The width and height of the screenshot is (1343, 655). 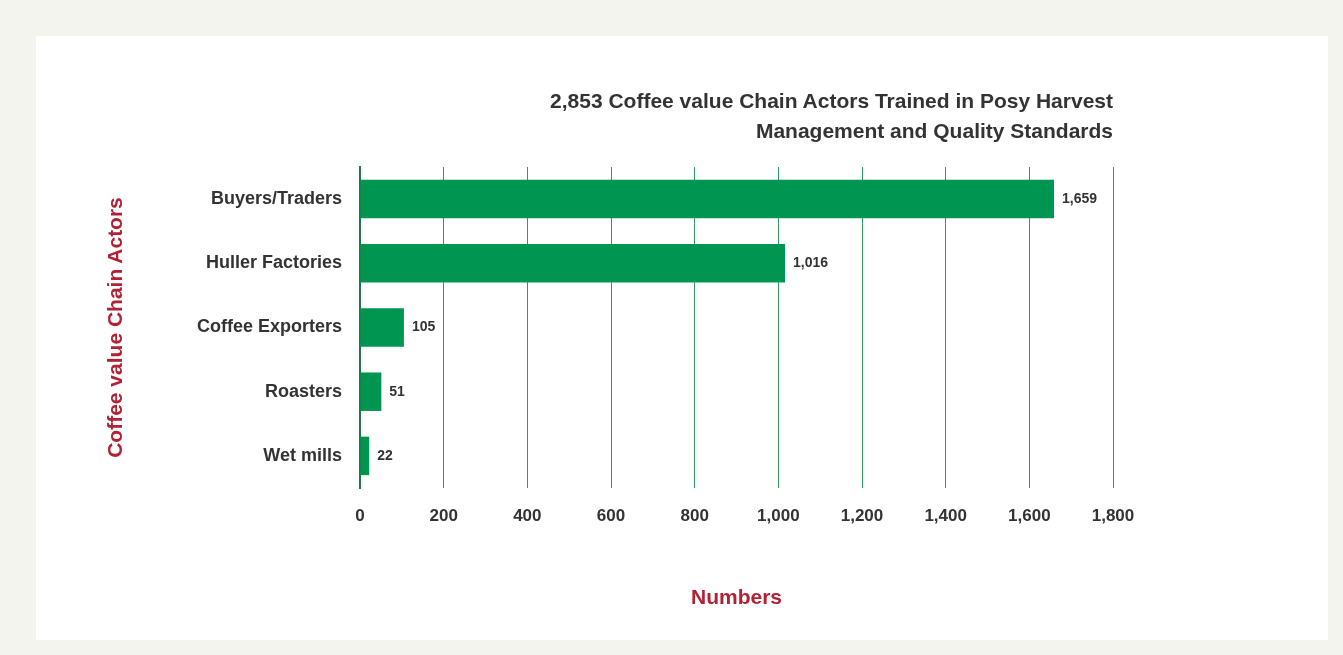 I want to click on chart-title: 2,853 Coffee value Chain Actors Trained in Posy Harvest Management and Quality Standards, so click(x=831, y=115).